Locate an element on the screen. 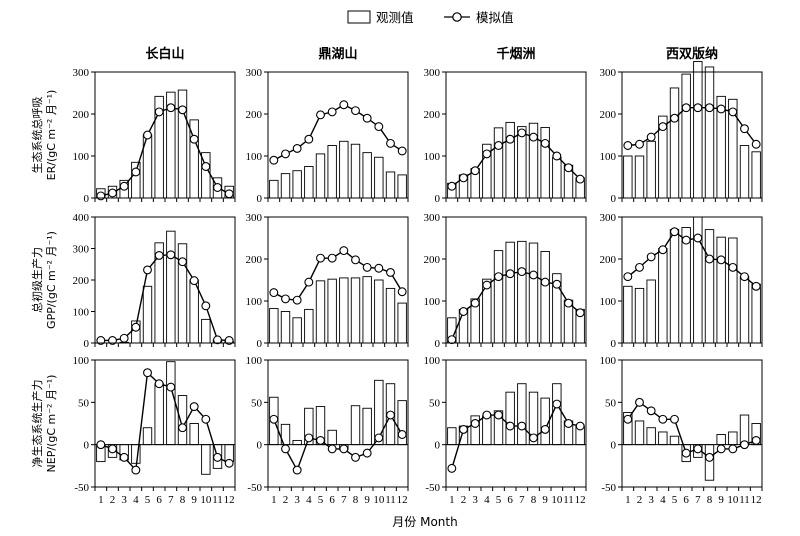 Image resolution: width=800 pixels, height=536 pixels. x-tick-label: 4 is located at coordinates (136, 500).